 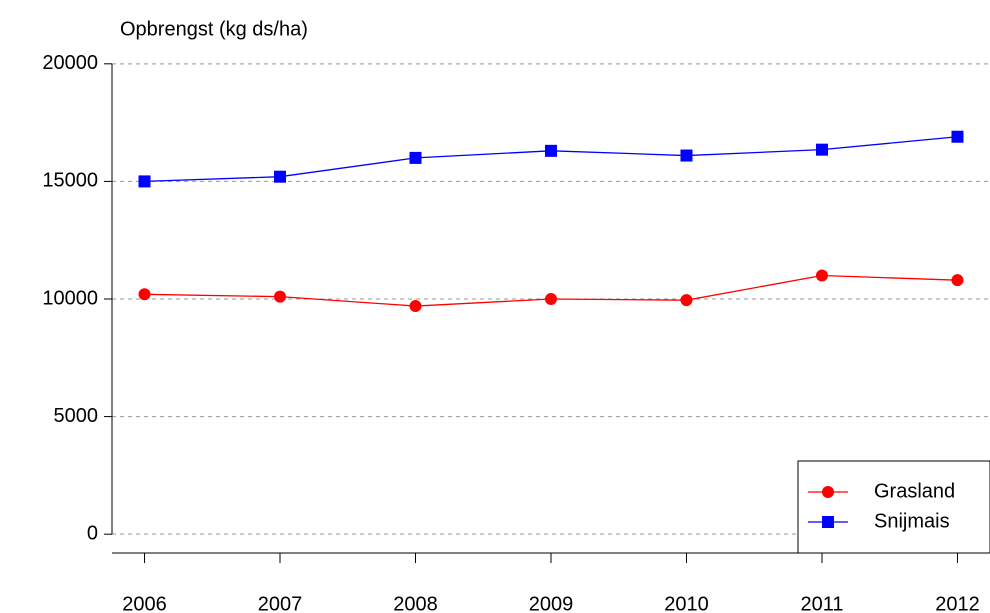 What do you see at coordinates (551, 159) in the screenshot?
I see `series-line` at bounding box center [551, 159].